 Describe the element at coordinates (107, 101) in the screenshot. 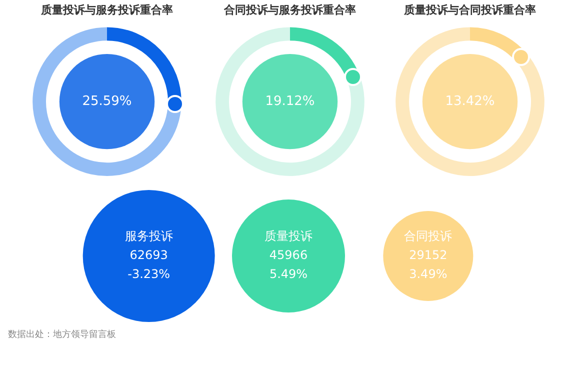

I see `data-label: 25.59%` at that location.